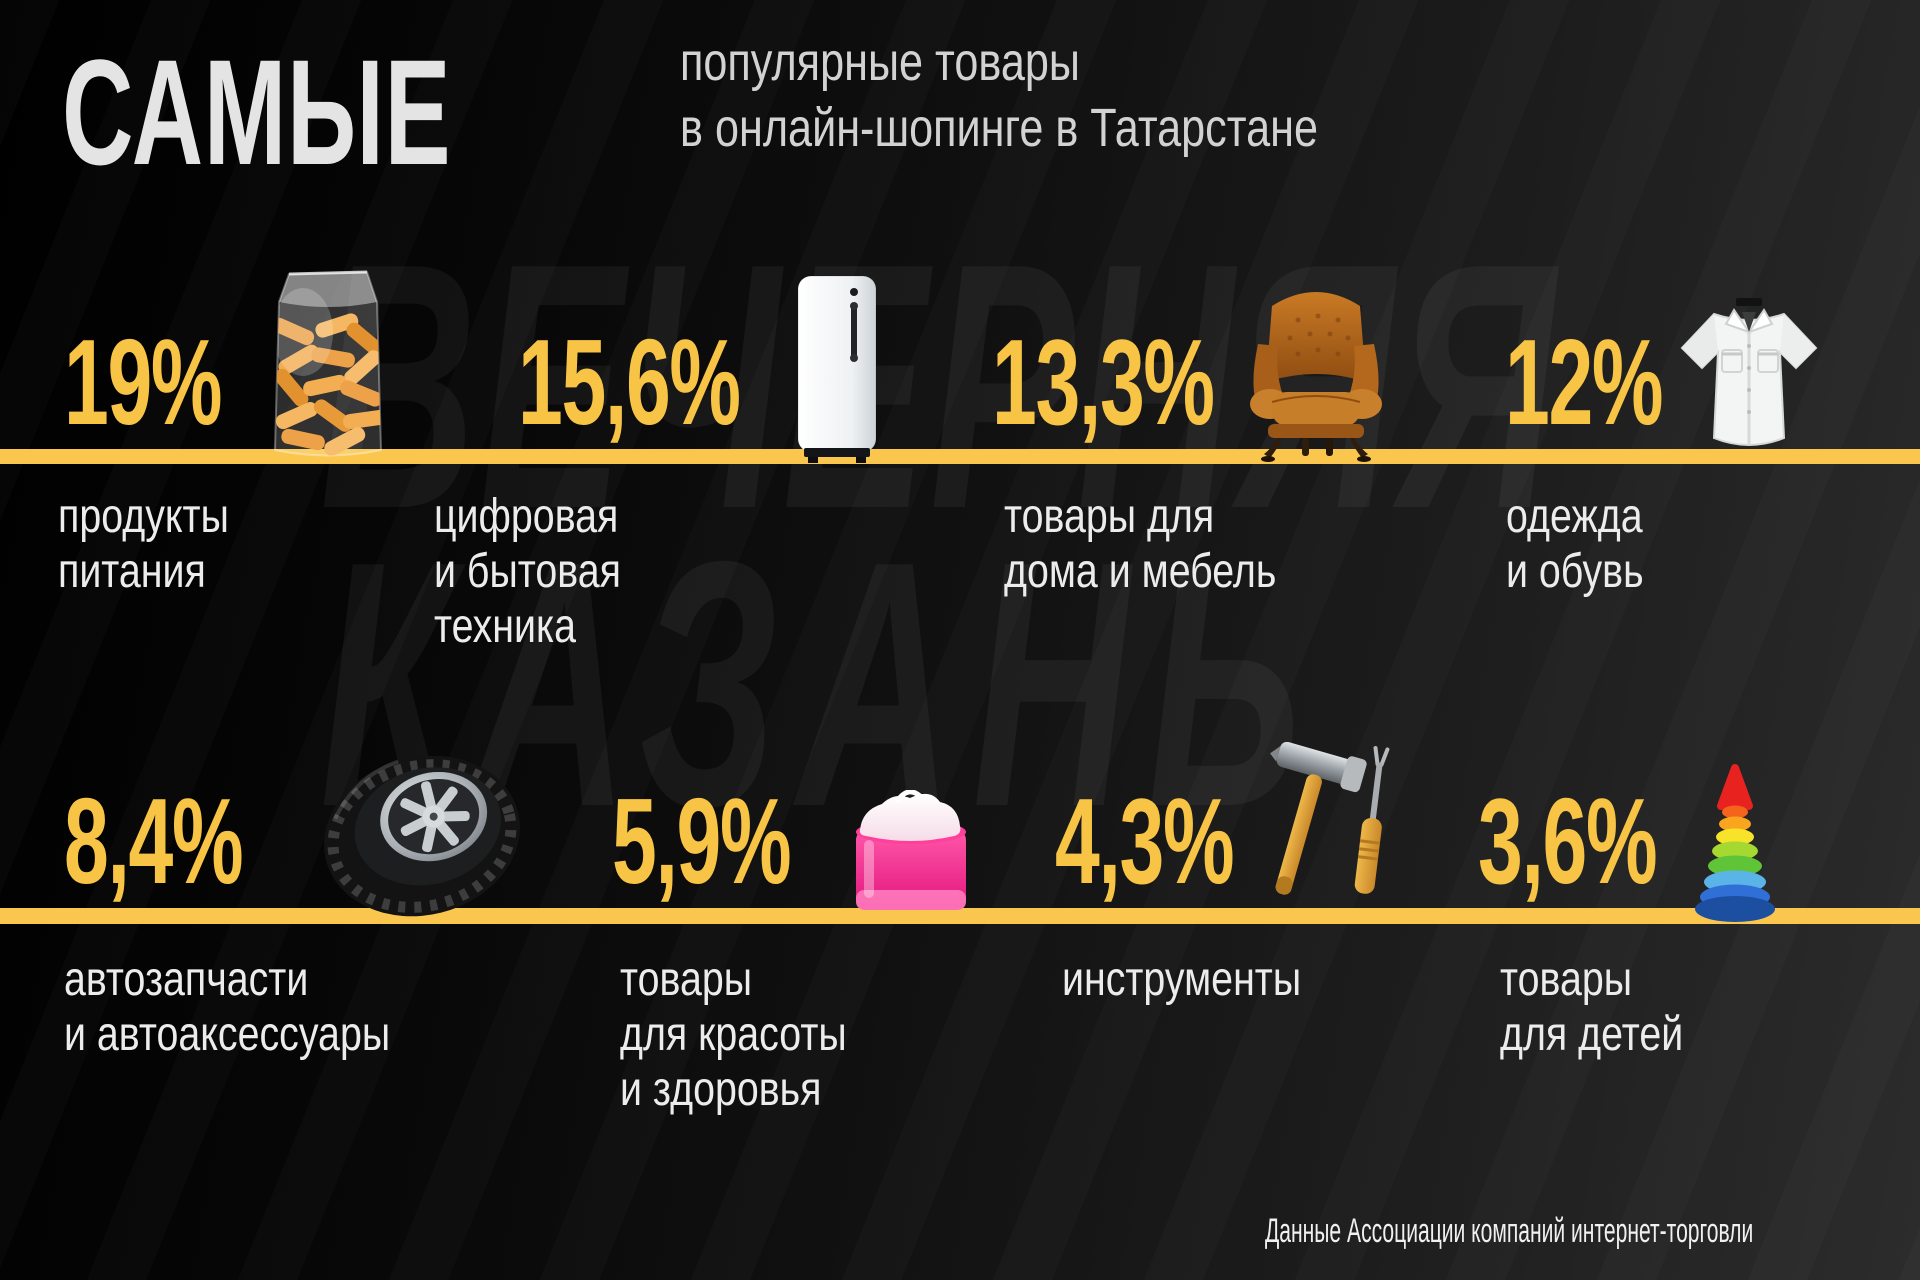  What do you see at coordinates (1330, 818) in the screenshot?
I see `tools-icon` at bounding box center [1330, 818].